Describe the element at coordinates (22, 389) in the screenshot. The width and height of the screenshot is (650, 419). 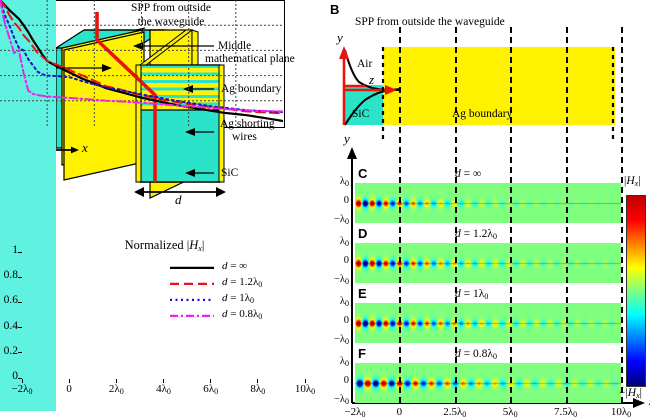
I see `panel-g-xtick-label: −2λ0` at that location.